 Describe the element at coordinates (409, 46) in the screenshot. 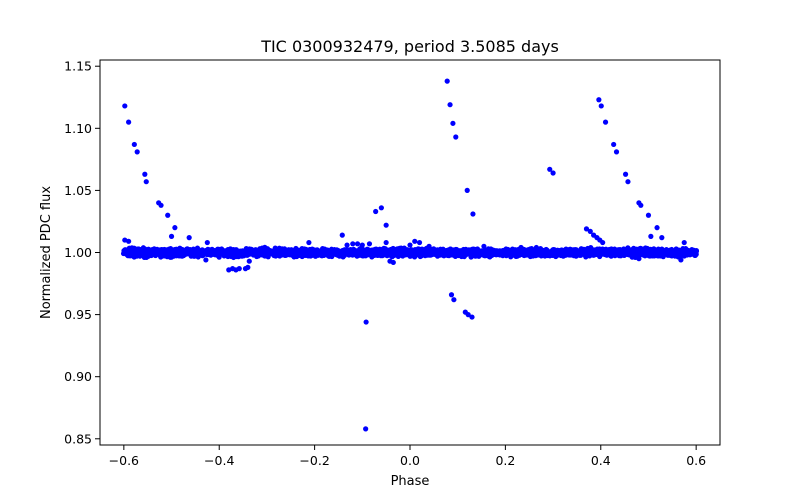

I see `chart-title: TIC 0300932479, period 3.5085 days` at that location.